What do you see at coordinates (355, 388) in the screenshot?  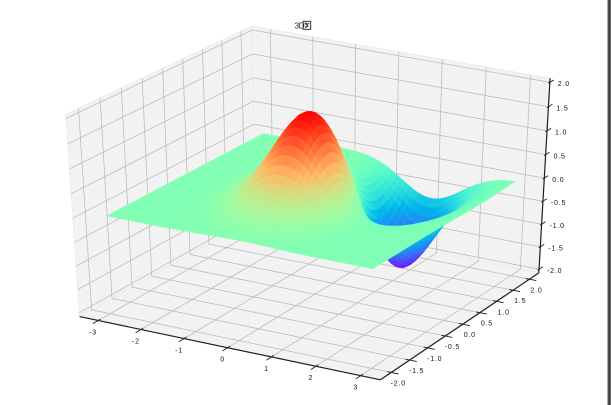 I see `svg-text: 3` at bounding box center [355, 388].